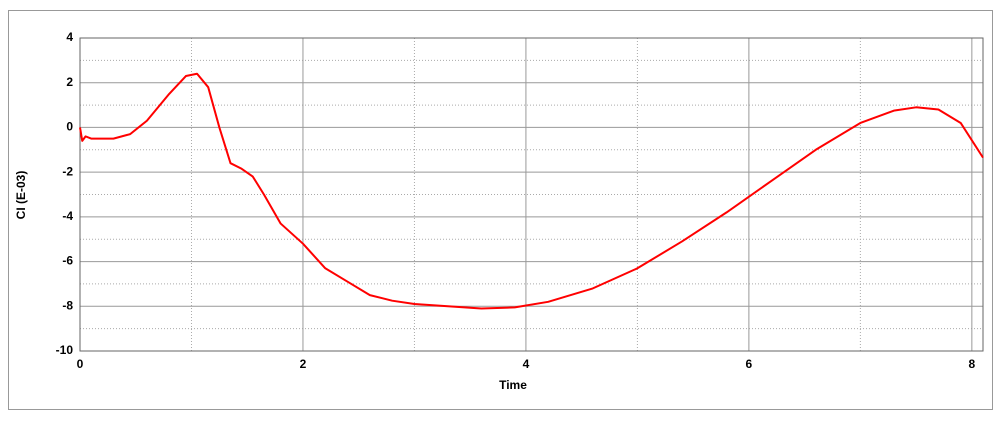 This screenshot has height=422, width=1001. I want to click on y-tick-label: 4, so click(69, 37).